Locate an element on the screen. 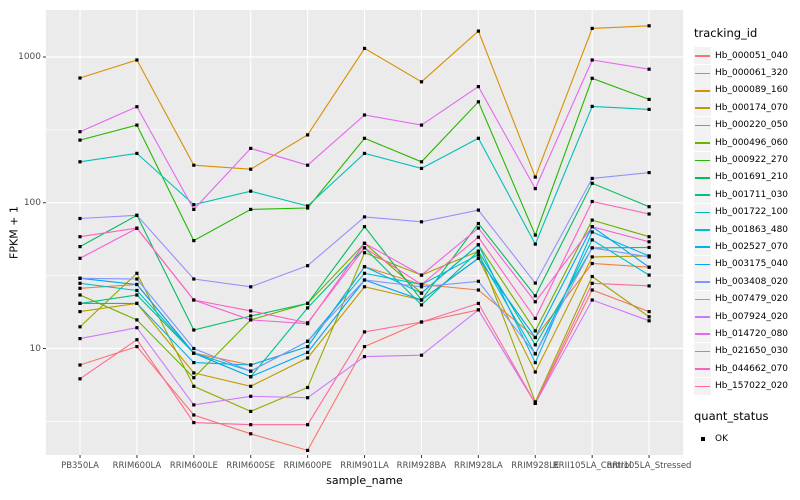 This screenshot has height=500, width=800. legend-item-label: Hb_000220_050 is located at coordinates (752, 125).